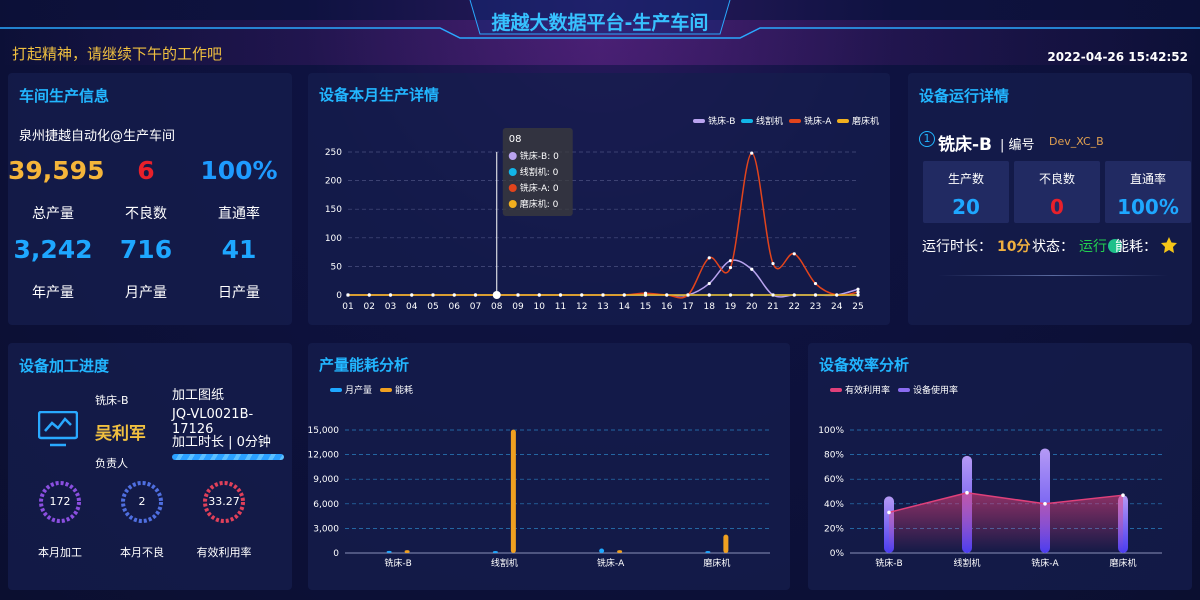 The width and height of the screenshot is (1200, 600). Describe the element at coordinates (550, 157) in the screenshot. I see `tooltip-sep: :` at that location.